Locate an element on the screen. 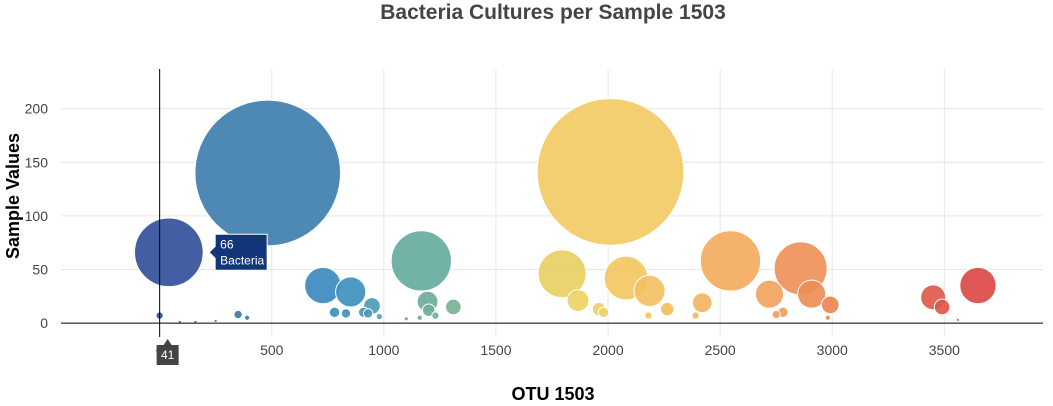 The image size is (1053, 406). y-axis-title: Sample Values is located at coordinates (13, 196).